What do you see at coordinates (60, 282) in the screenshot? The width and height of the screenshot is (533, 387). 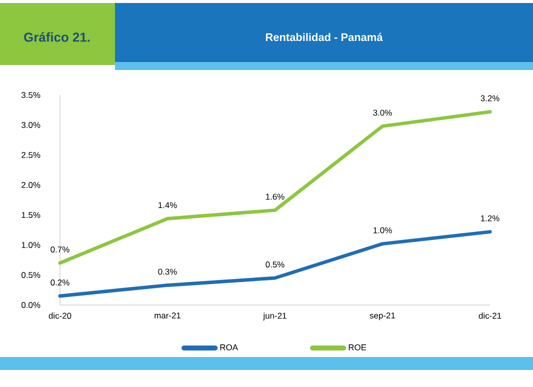 I see `data-label: 0.2%` at bounding box center [60, 282].